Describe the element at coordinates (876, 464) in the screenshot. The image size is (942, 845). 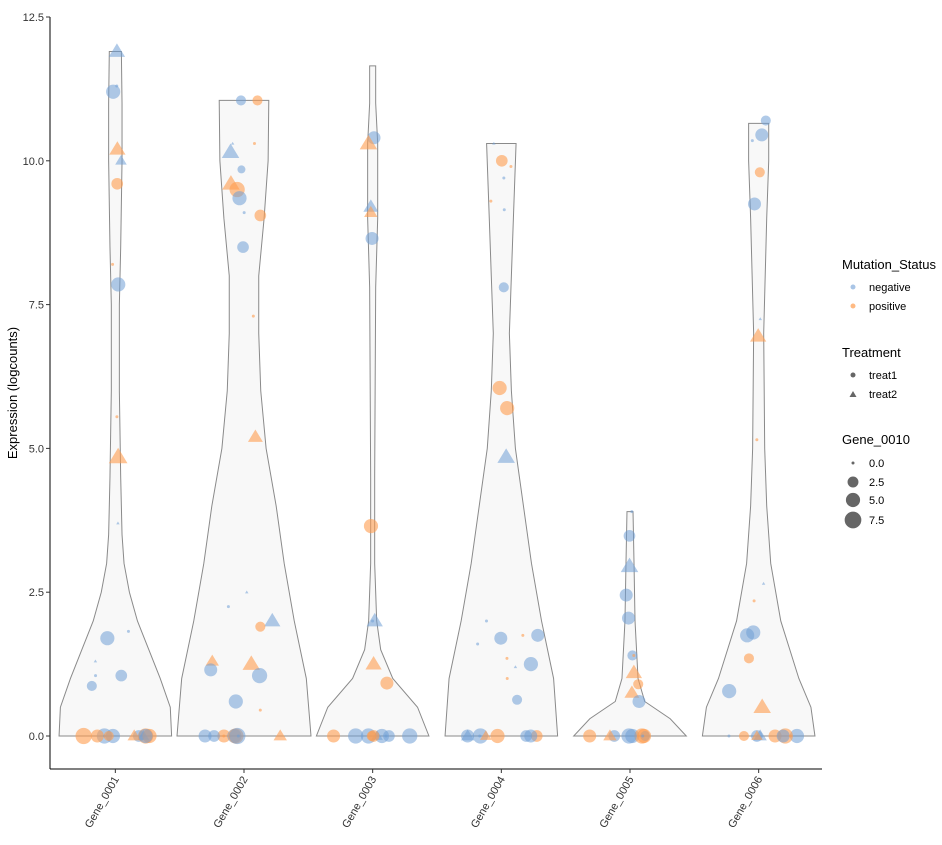
I see `legend-label-size: 0.0` at that location.